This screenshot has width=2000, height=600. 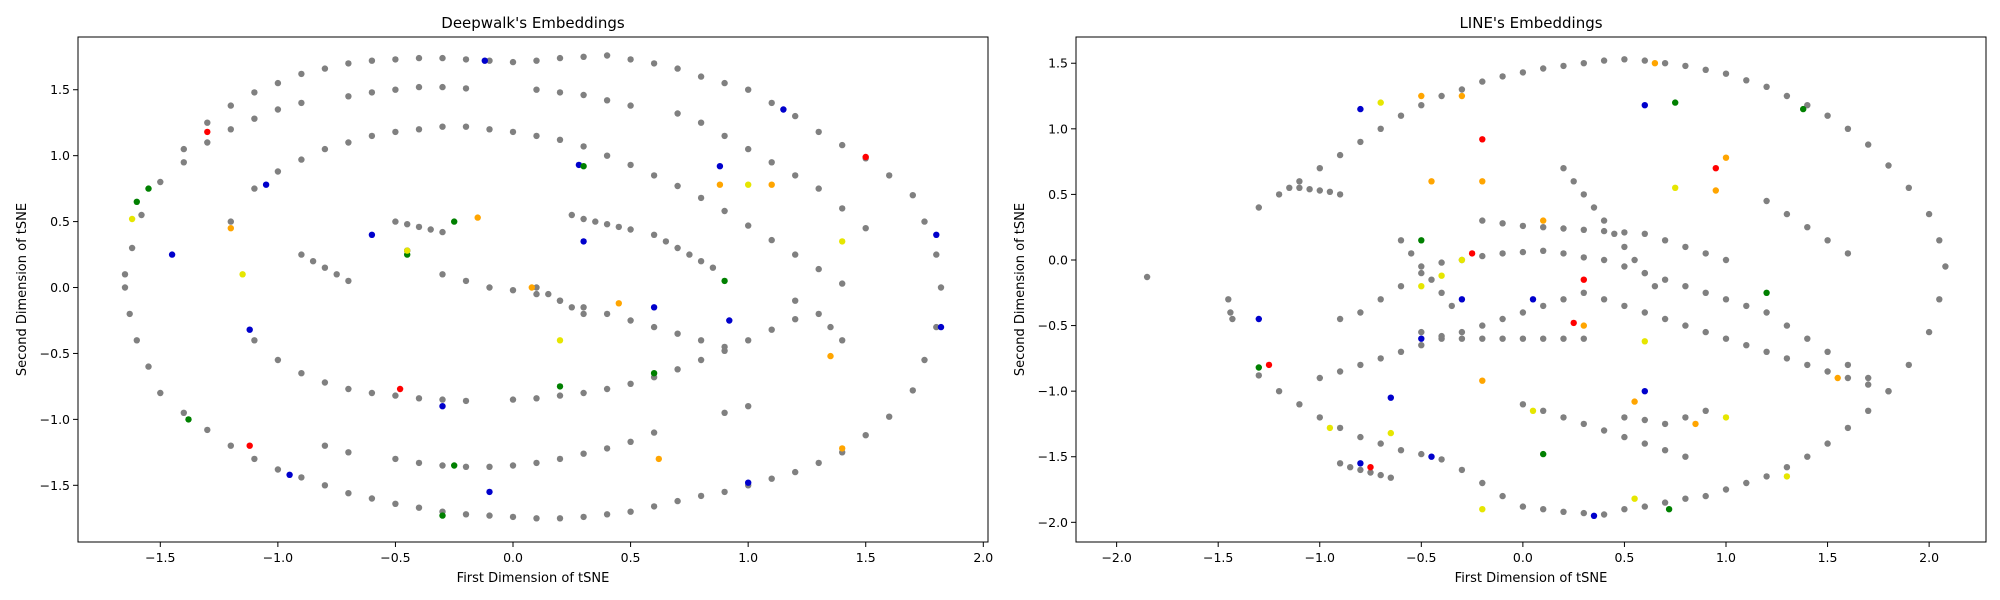 What do you see at coordinates (1053, 325) in the screenshot?
I see `y-tick-label: −0.5` at bounding box center [1053, 325].